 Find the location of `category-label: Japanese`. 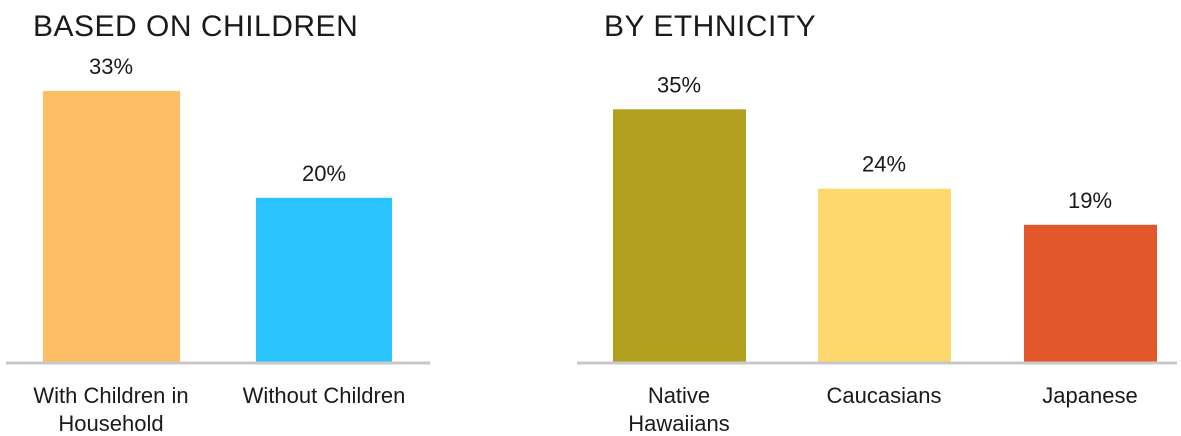

category-label: Japanese is located at coordinates (1089, 395).